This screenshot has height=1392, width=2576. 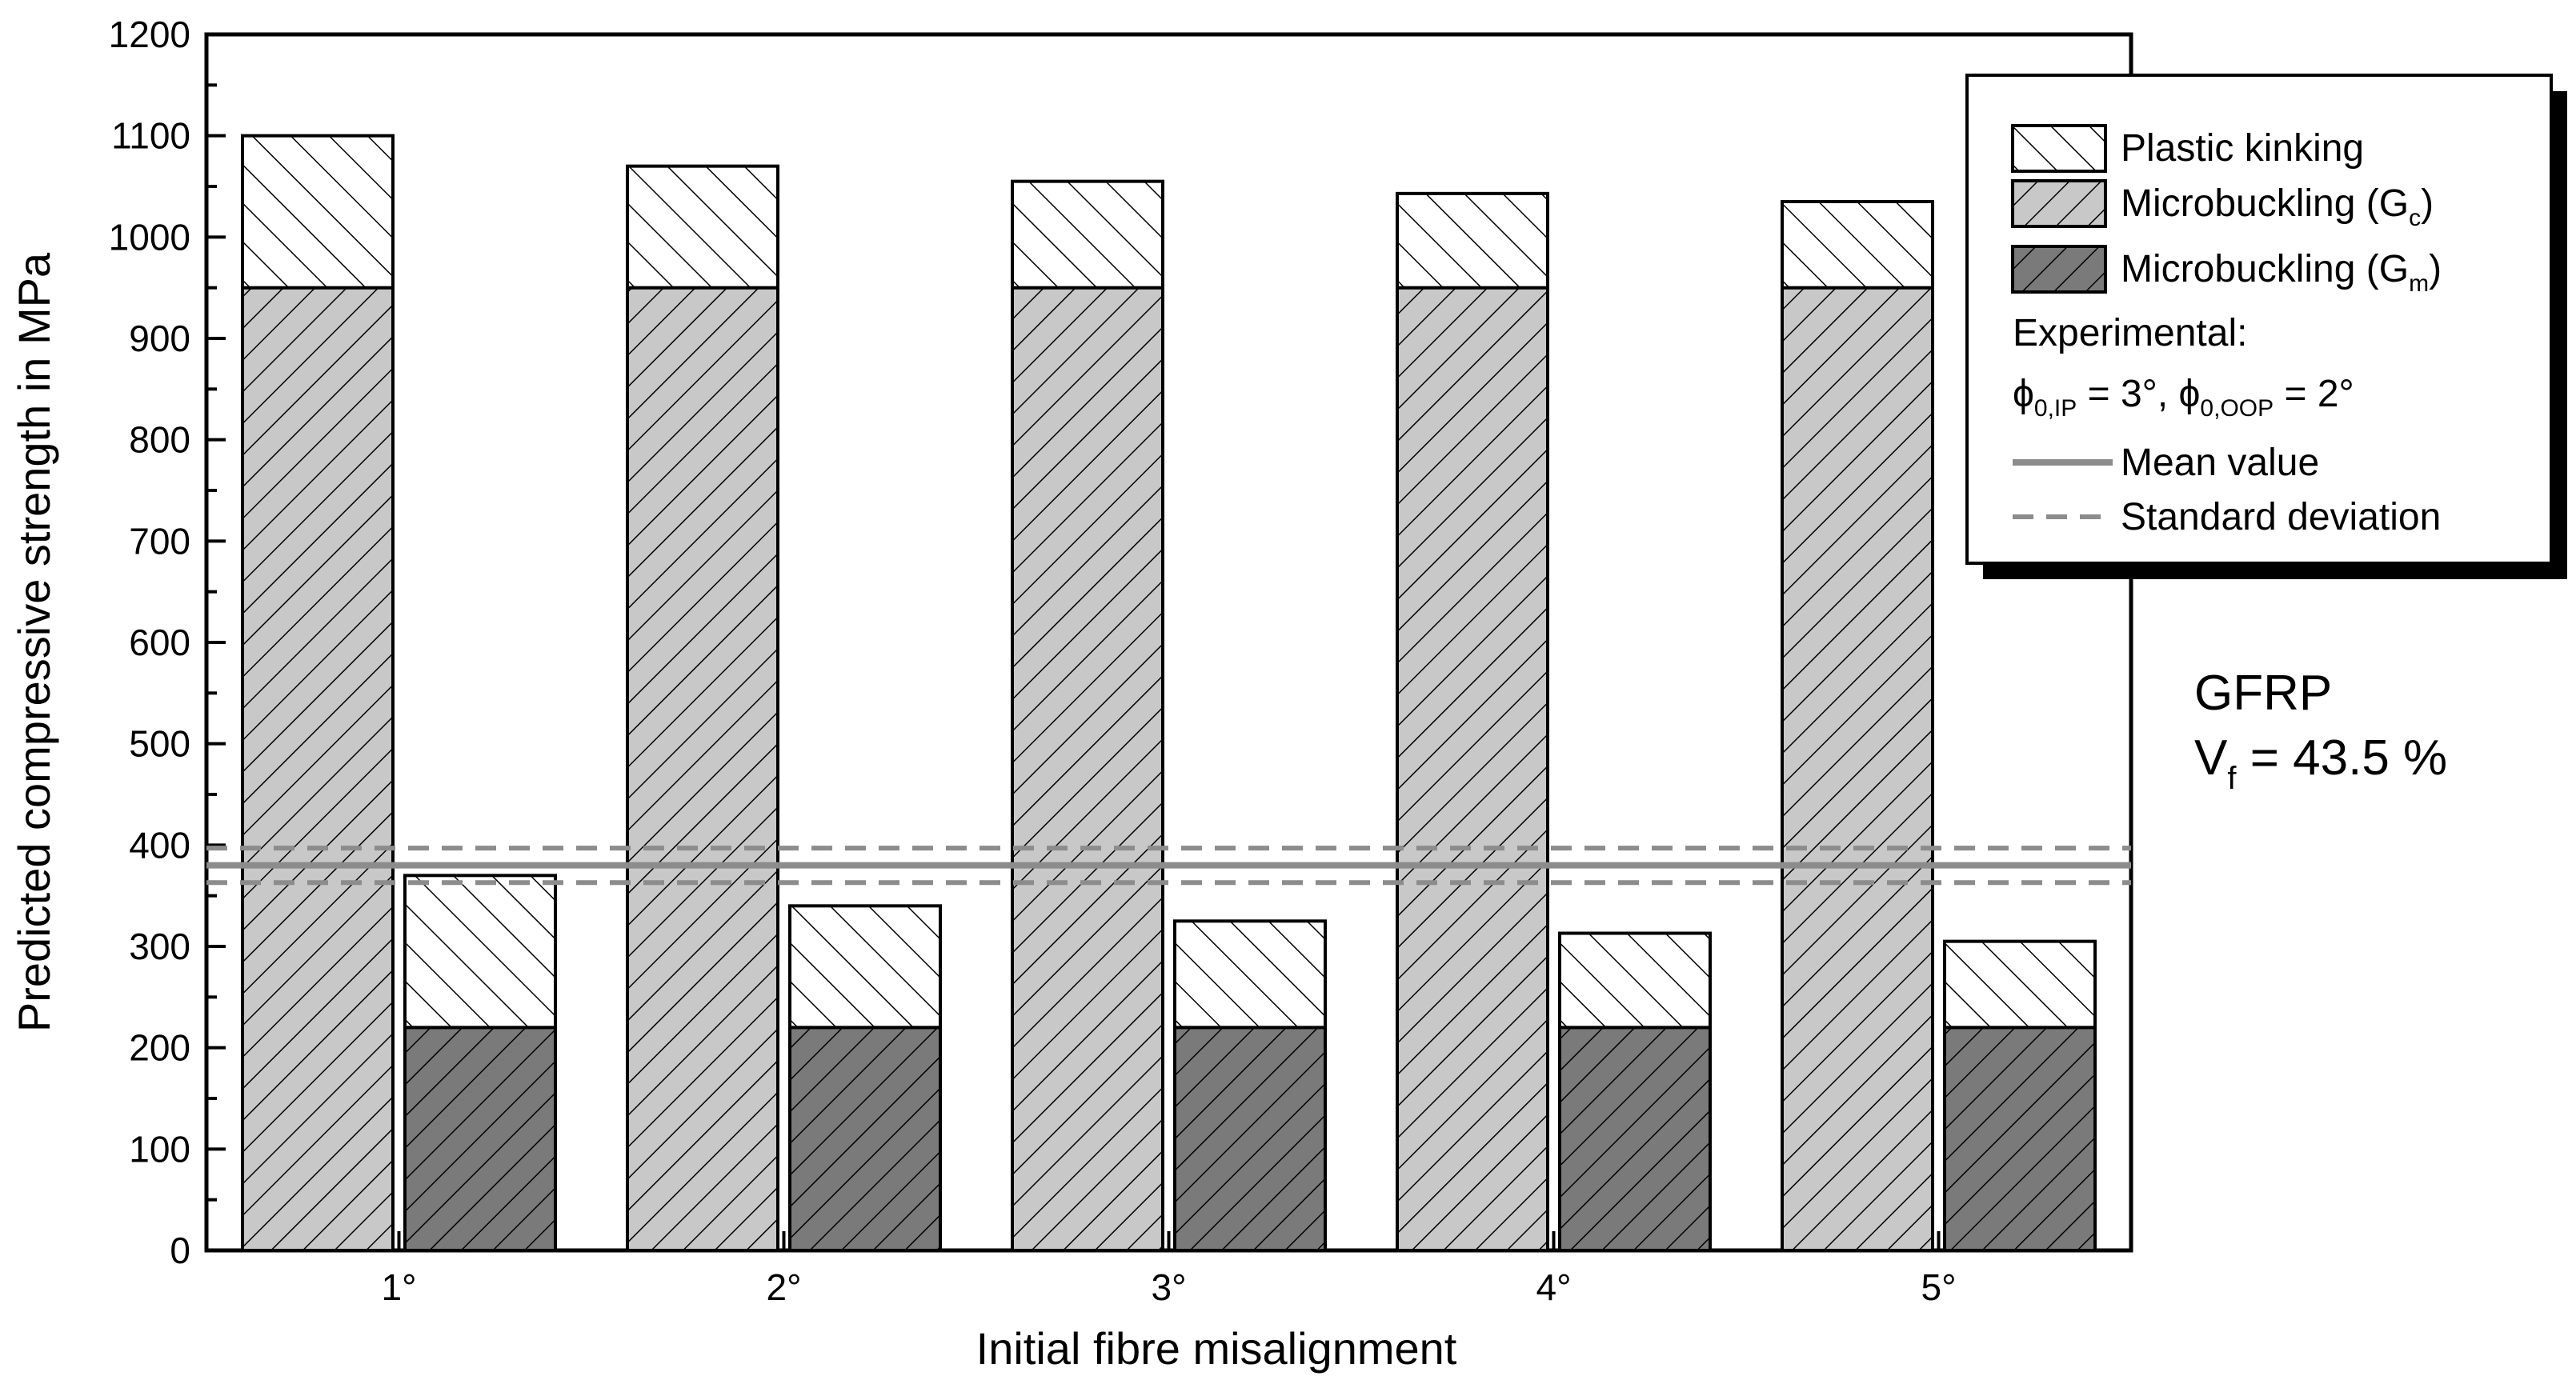 What do you see at coordinates (2263, 693) in the screenshot?
I see `annotation-material: GFRP` at bounding box center [2263, 693].